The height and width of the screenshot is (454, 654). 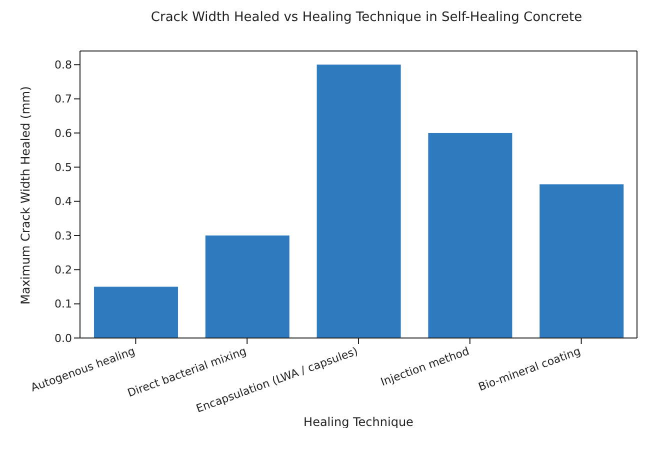 I want to click on y-tick-label: 0.4, so click(x=63, y=201).